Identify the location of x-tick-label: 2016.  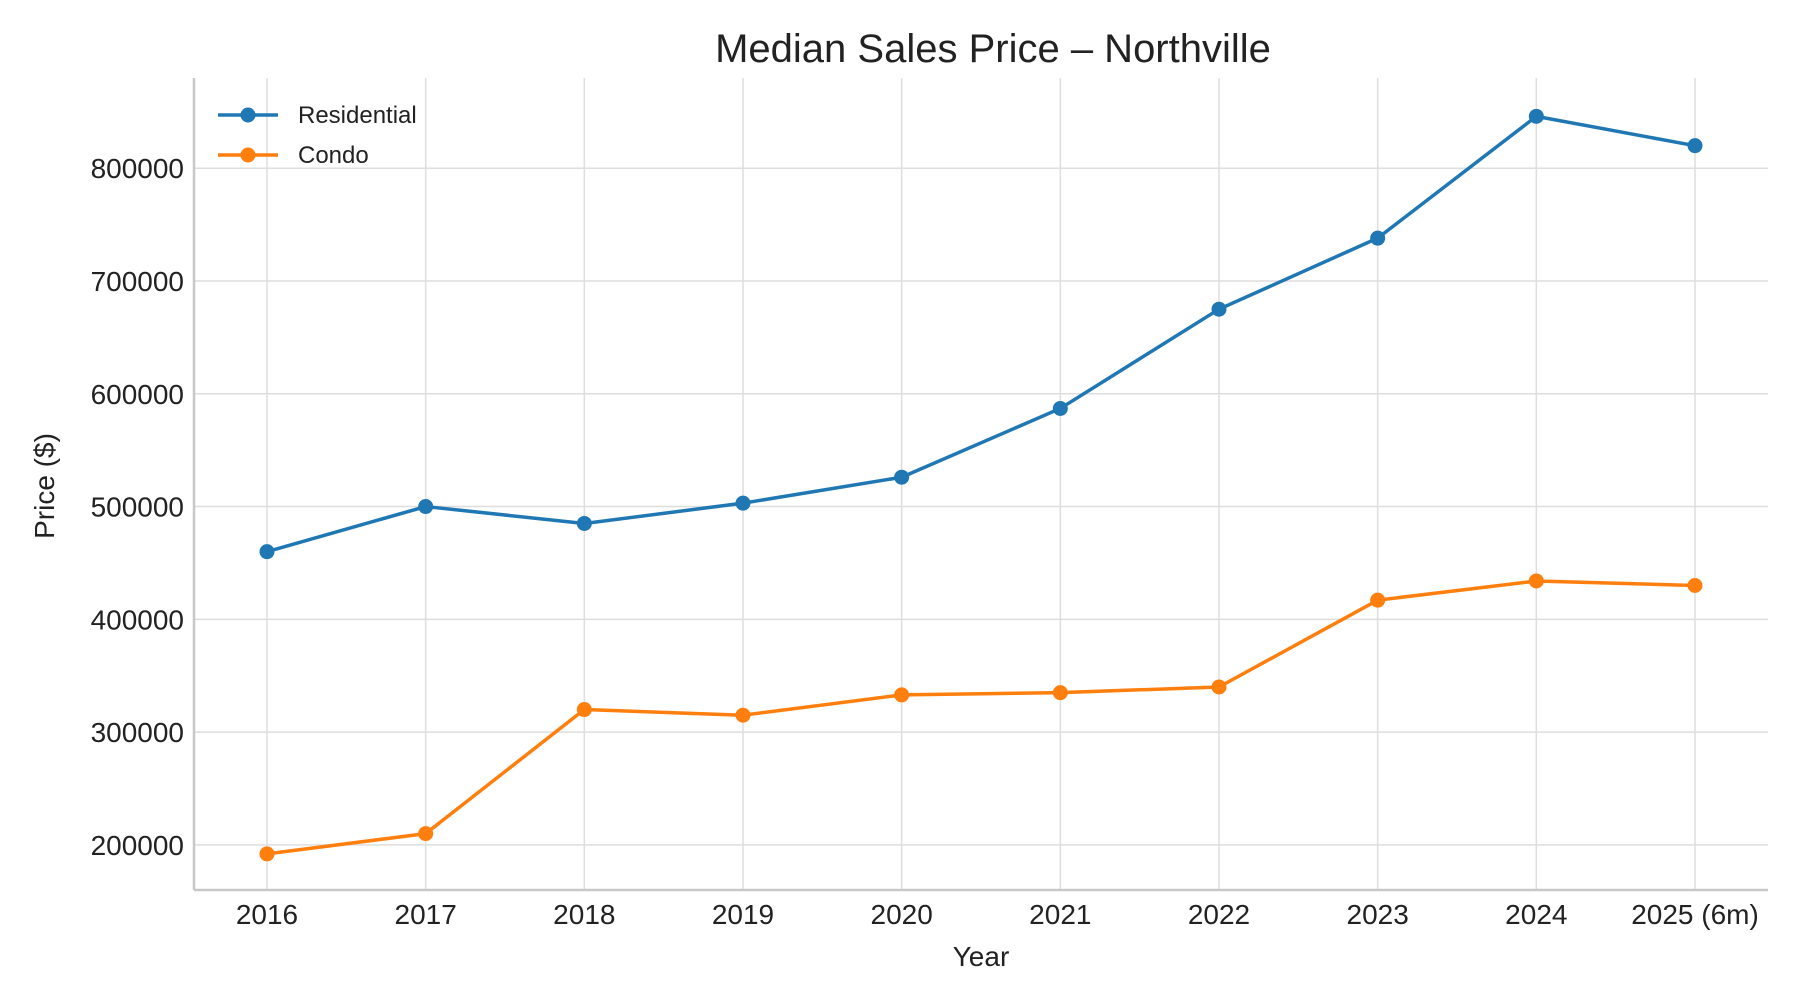
(267, 914).